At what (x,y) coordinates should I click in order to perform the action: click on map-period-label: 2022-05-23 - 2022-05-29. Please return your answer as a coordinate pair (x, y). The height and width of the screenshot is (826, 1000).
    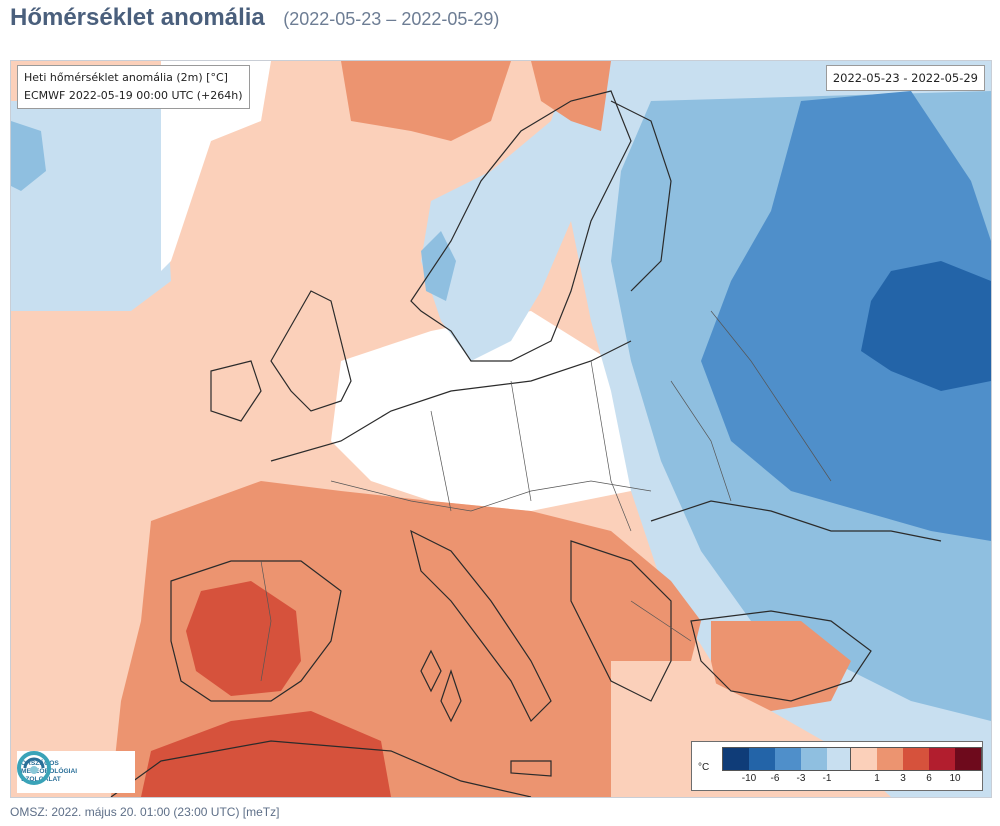
    Looking at the image, I should click on (905, 78).